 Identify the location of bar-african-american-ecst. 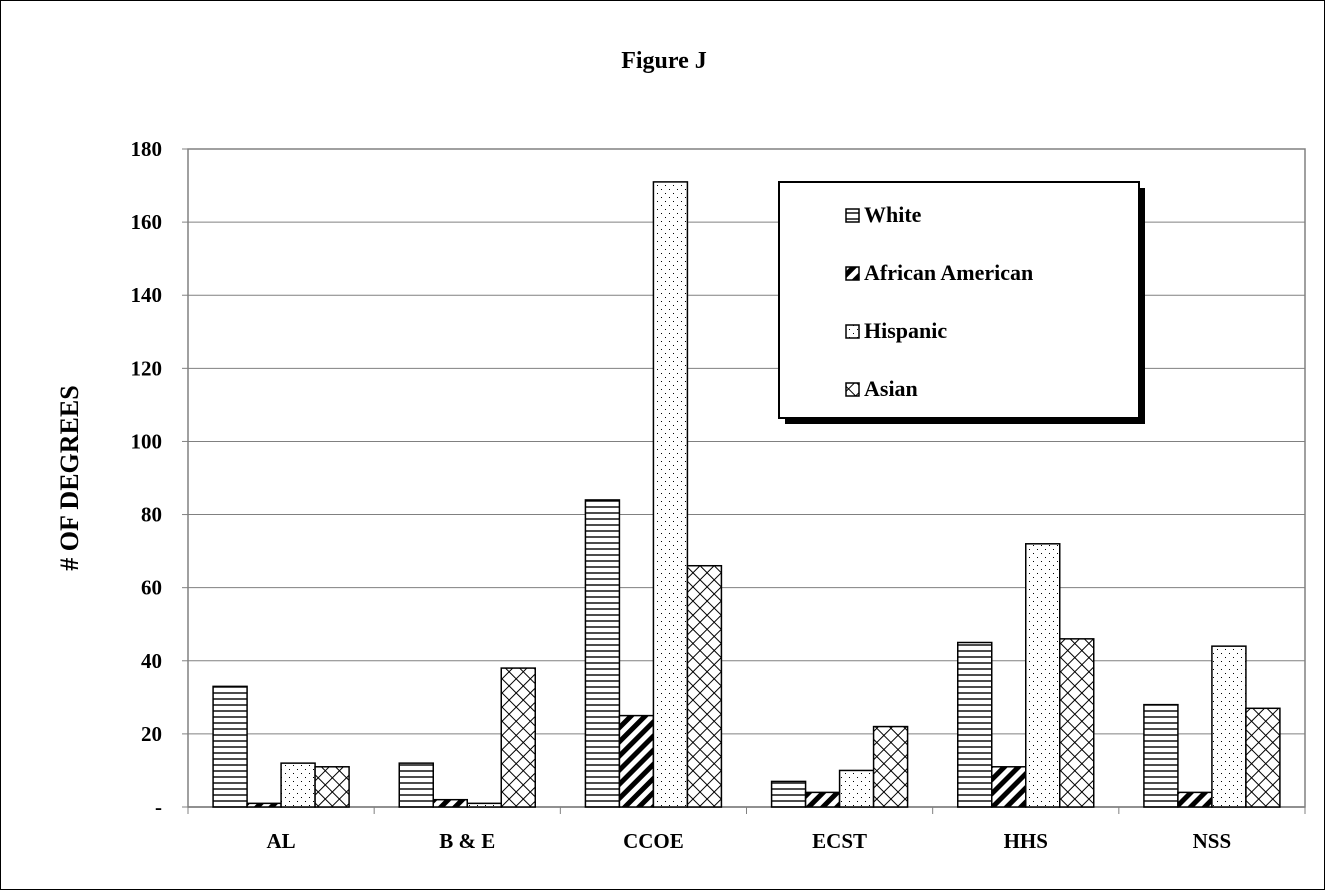
(822, 799).